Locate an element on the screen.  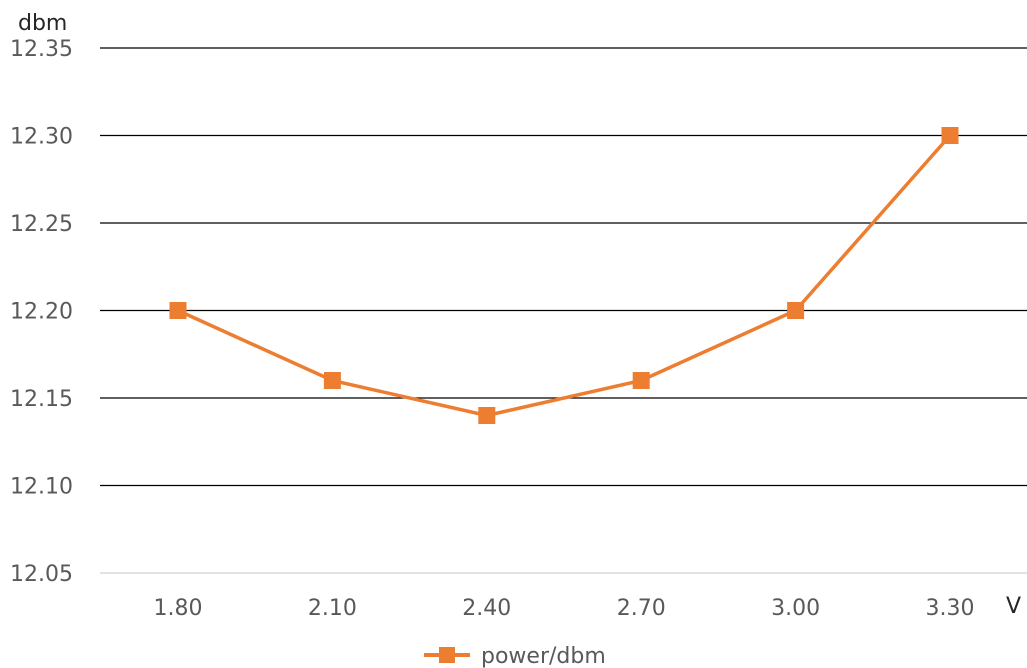
x-tick-labels: 1.80 2.10 2.40 2.70 3.00 3.30 is located at coordinates (564, 608).